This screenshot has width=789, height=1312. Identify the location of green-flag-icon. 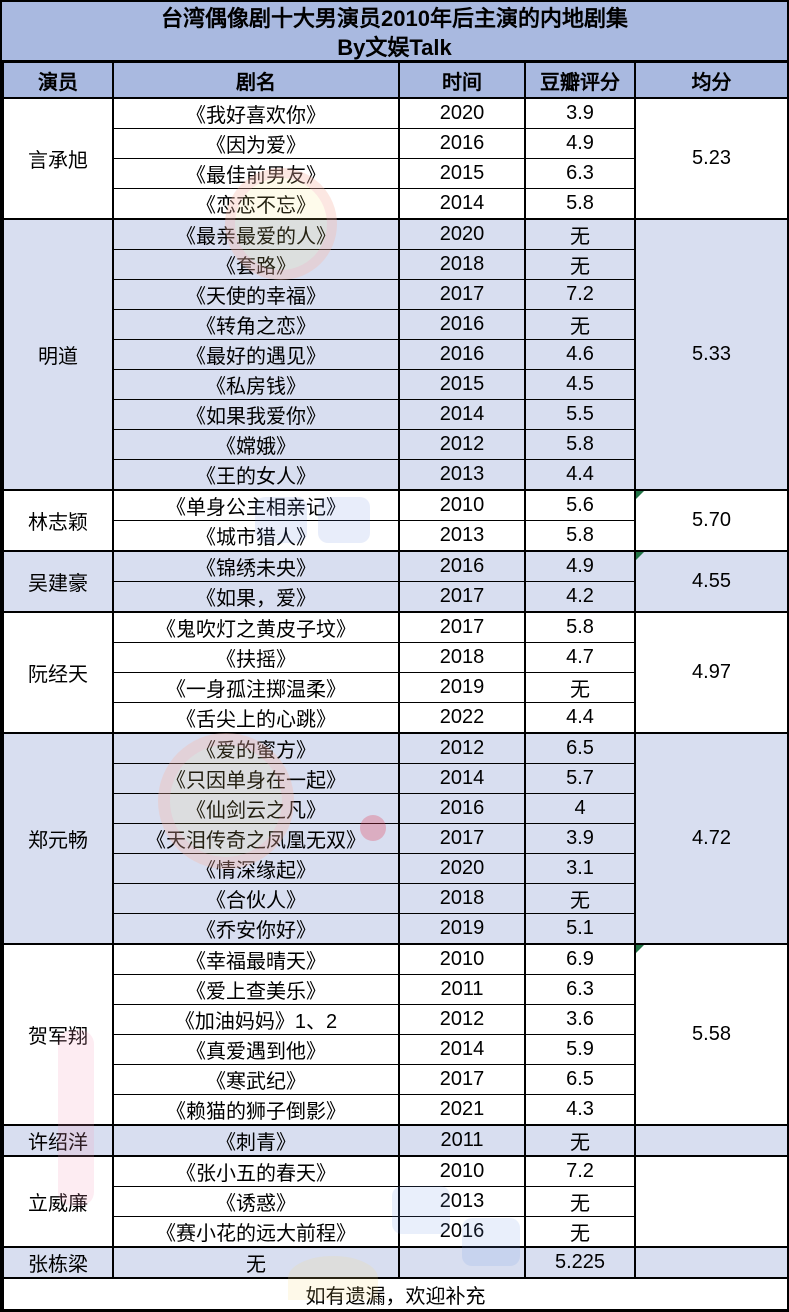
(640, 556).